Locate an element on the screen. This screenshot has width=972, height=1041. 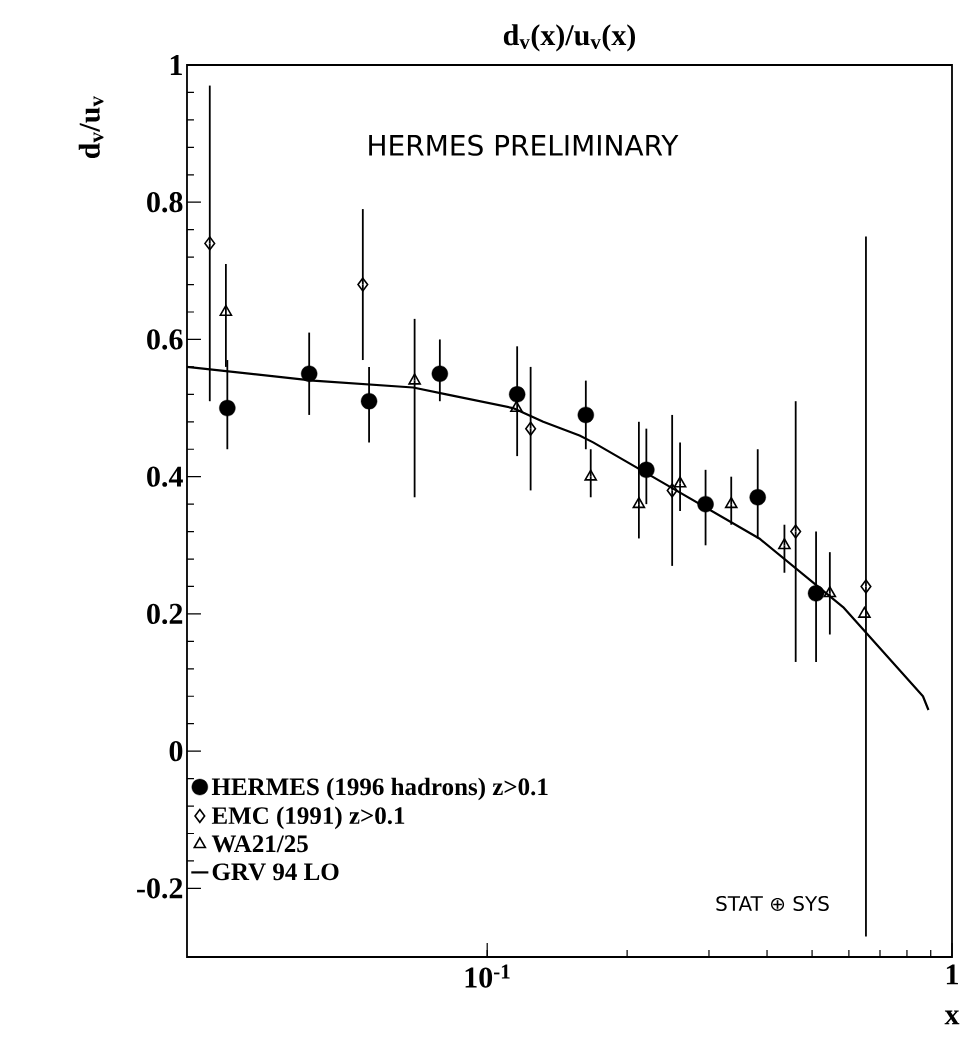
y-axis-title: d$_{v}$/u$_{v}$ is located at coordinates (91, 127).